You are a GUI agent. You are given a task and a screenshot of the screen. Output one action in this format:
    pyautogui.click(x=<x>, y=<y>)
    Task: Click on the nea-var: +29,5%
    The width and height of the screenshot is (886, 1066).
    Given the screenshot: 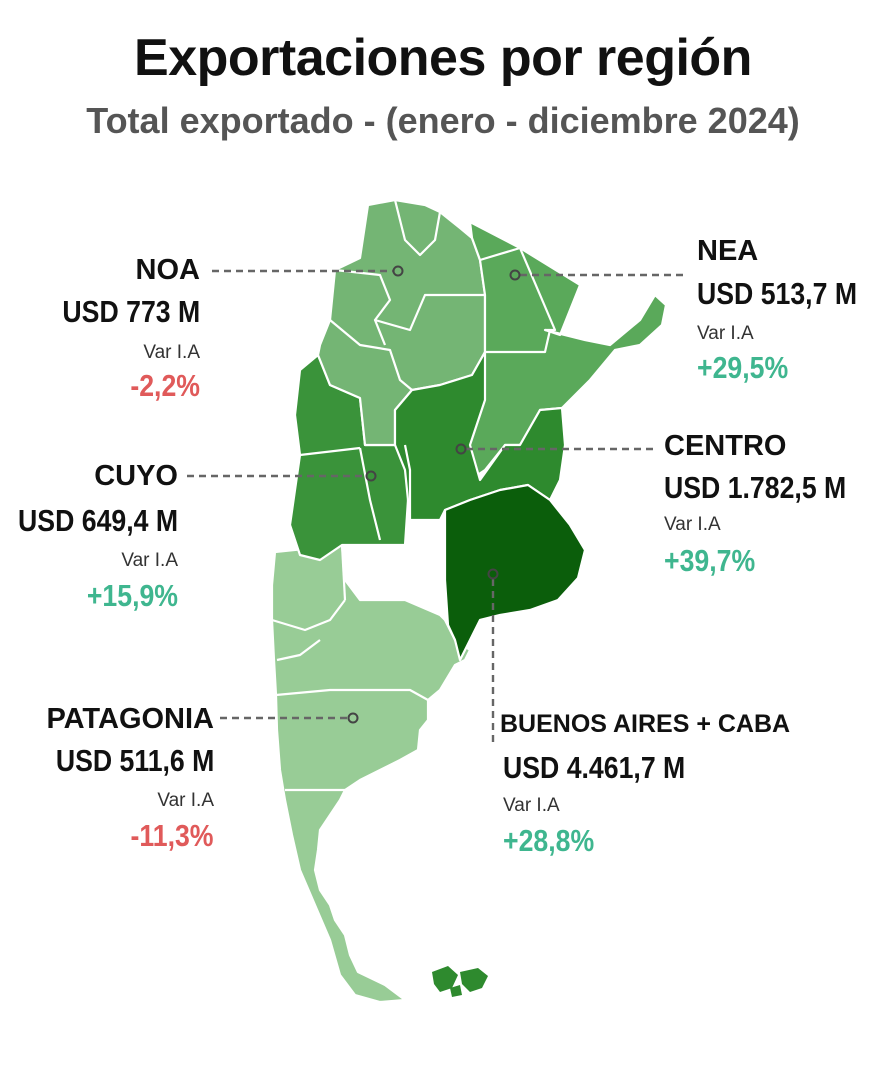 What is the action you would take?
    pyautogui.click(x=743, y=367)
    